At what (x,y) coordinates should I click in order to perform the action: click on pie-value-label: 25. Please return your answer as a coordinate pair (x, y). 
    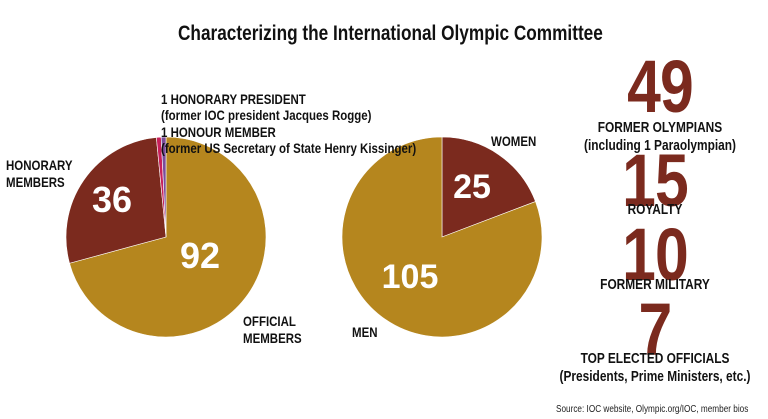
    Looking at the image, I should click on (472, 187).